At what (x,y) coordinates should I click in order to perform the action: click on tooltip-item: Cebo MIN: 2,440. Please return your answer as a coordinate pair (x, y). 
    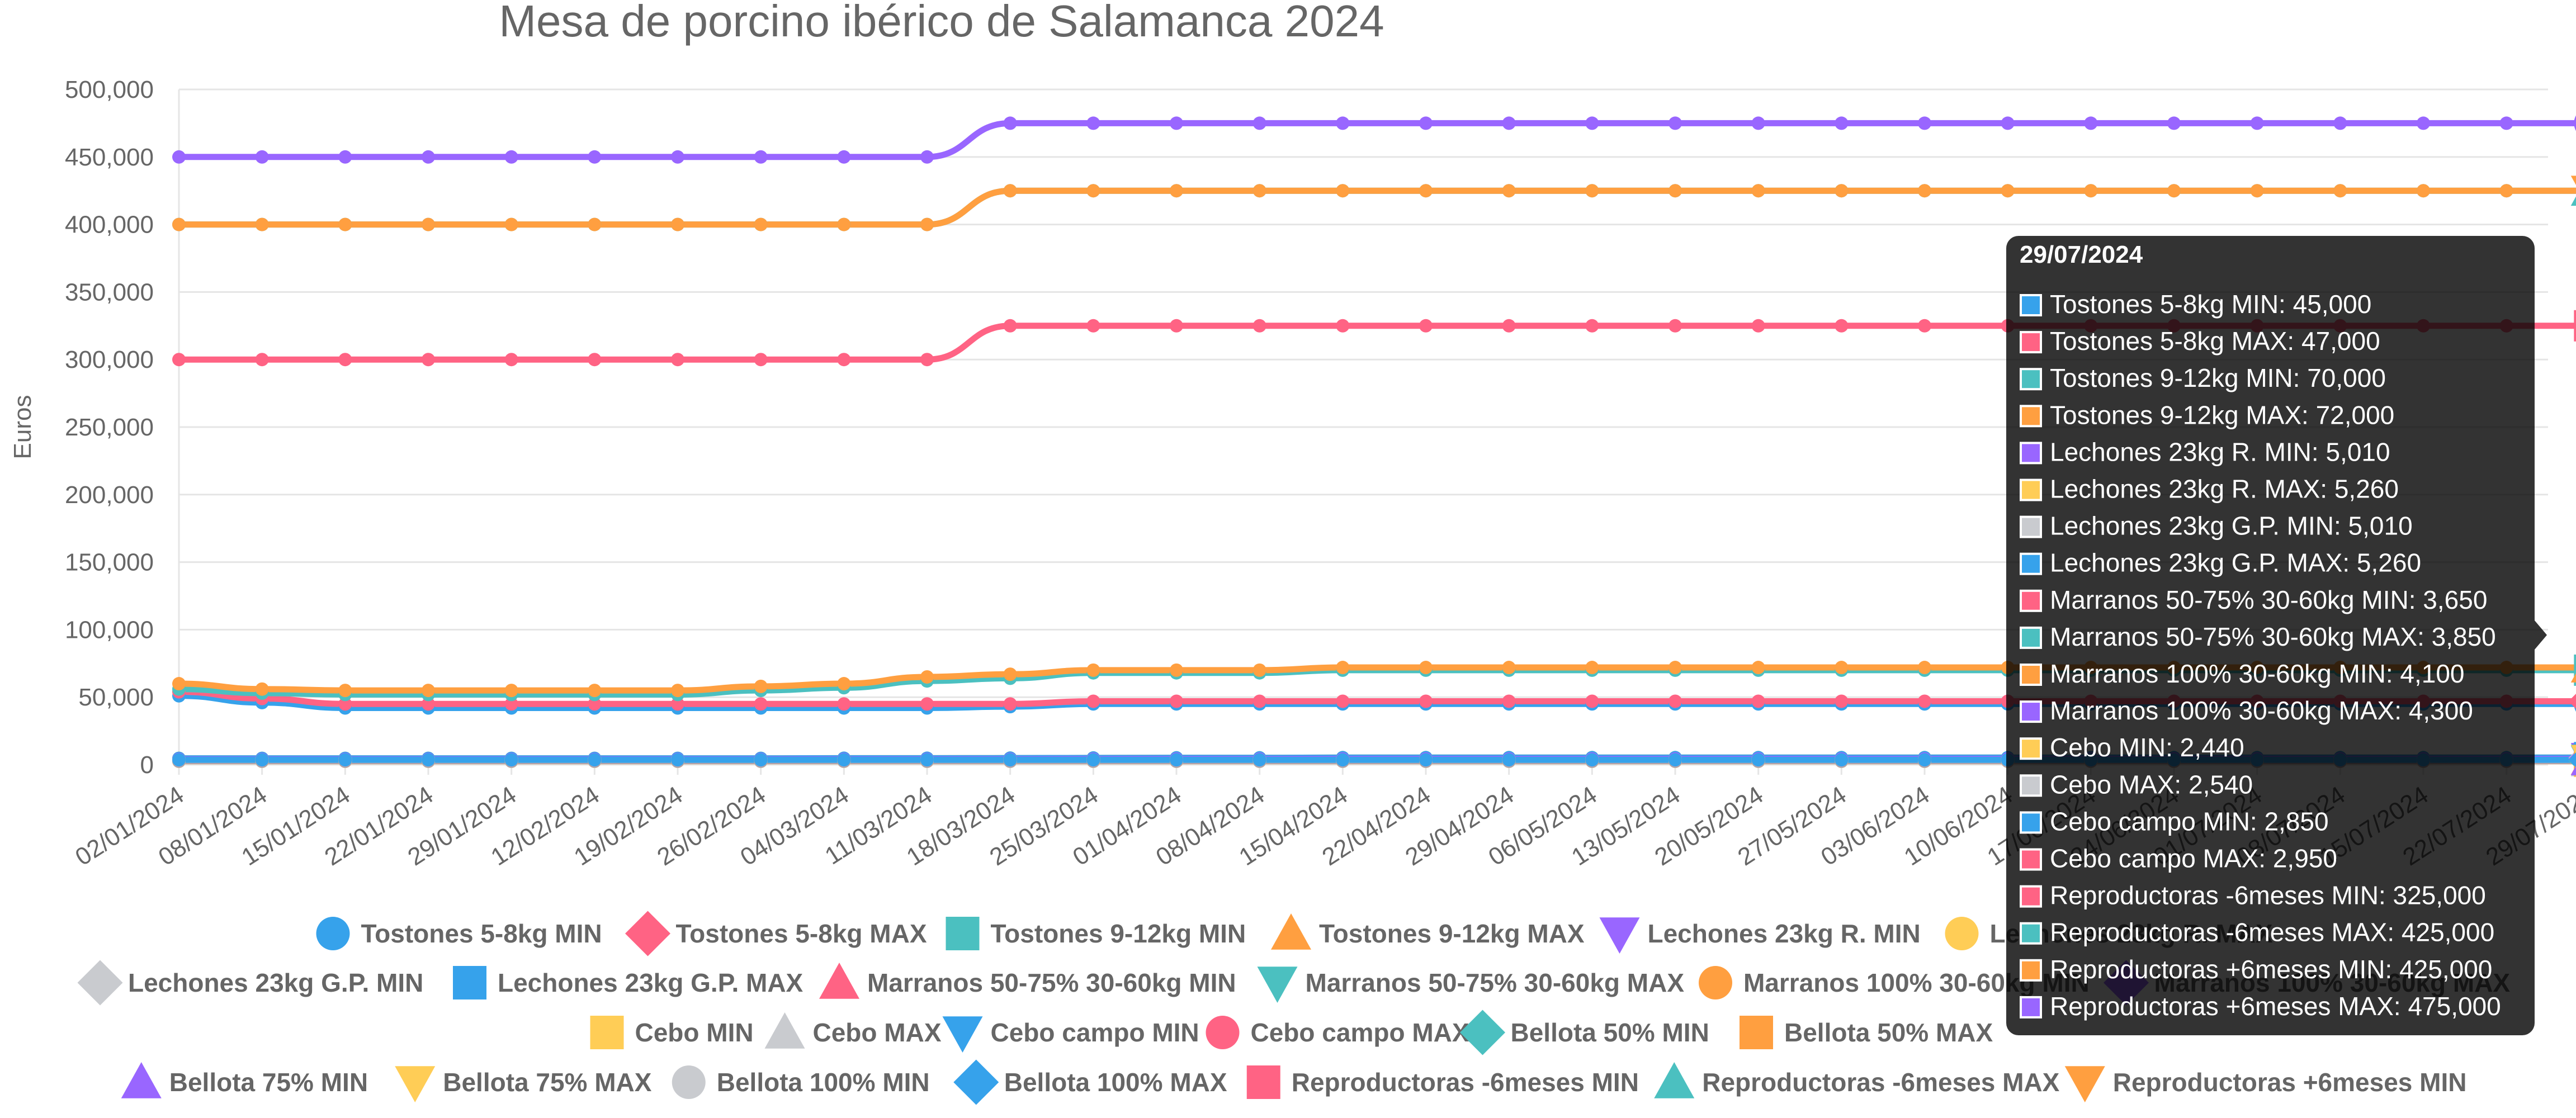
    Looking at the image, I should click on (2147, 747).